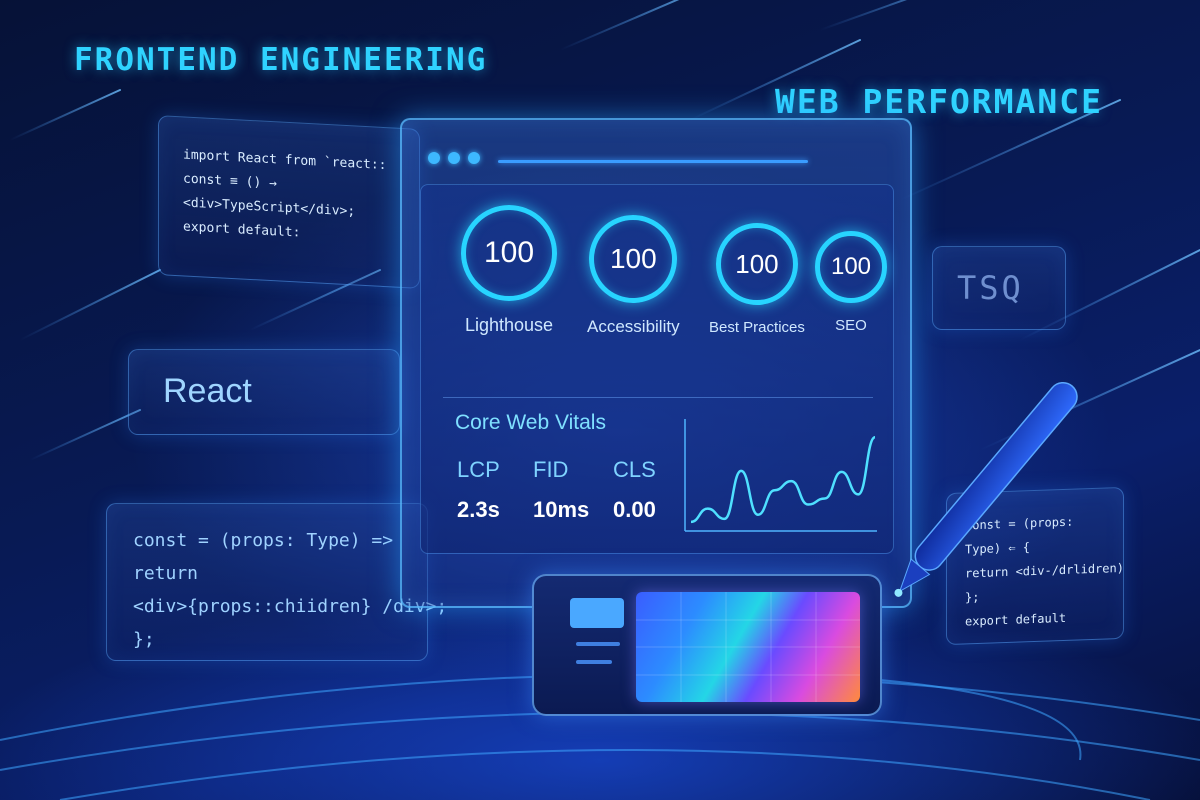 The image size is (1200, 800). I want to click on window-controls, so click(454, 158).